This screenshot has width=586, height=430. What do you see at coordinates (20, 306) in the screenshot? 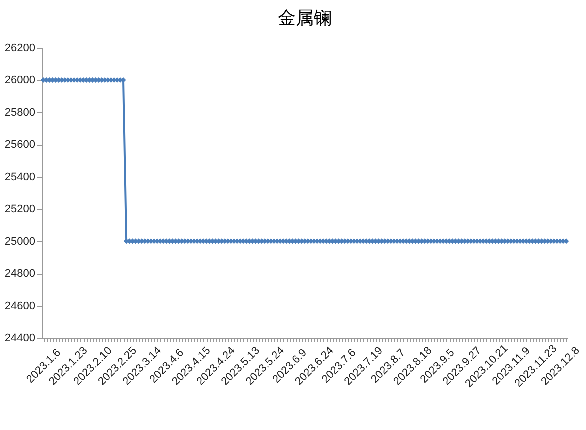
I see `y-tick-label: 24600` at bounding box center [20, 306].